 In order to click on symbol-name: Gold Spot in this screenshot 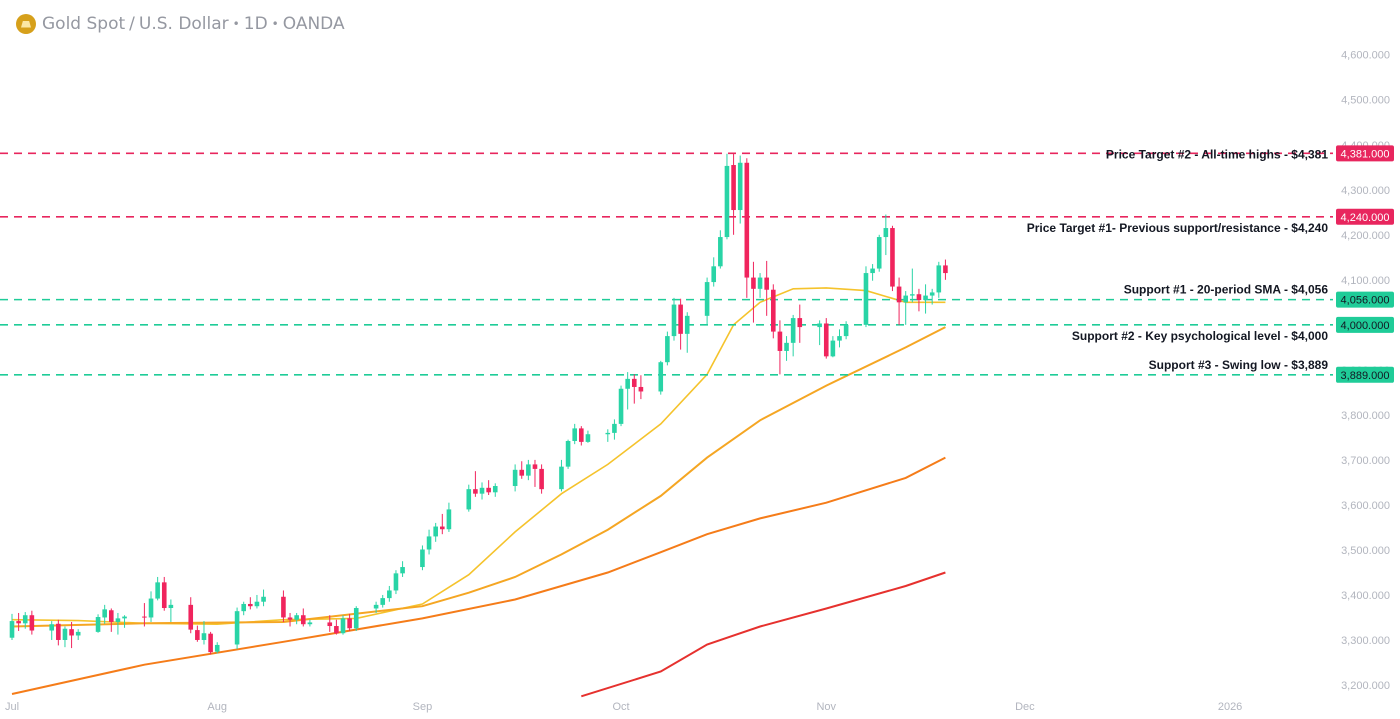, I will do `click(84, 24)`.